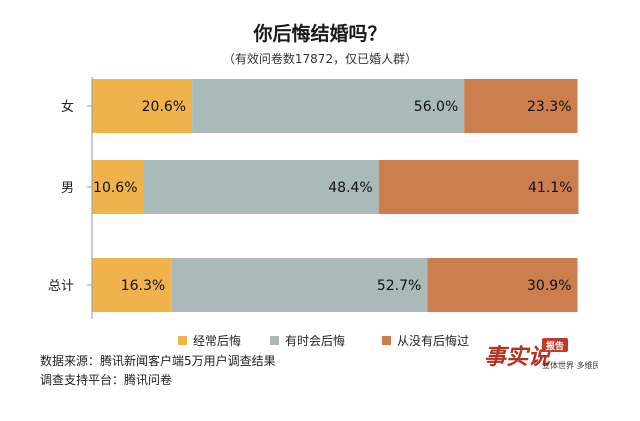 The height and width of the screenshot is (421, 640). Describe the element at coordinates (158, 361) in the screenshot. I see `data-source-note: 数据来源：腾讯新闻客户端5万用户调查结果` at that location.